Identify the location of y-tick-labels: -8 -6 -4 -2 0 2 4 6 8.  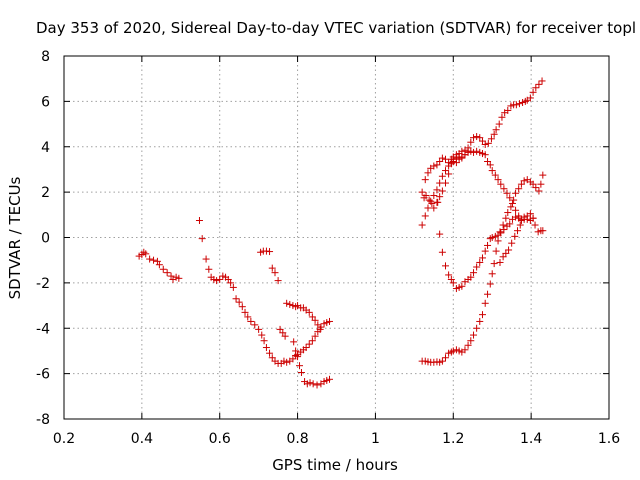
(43, 238).